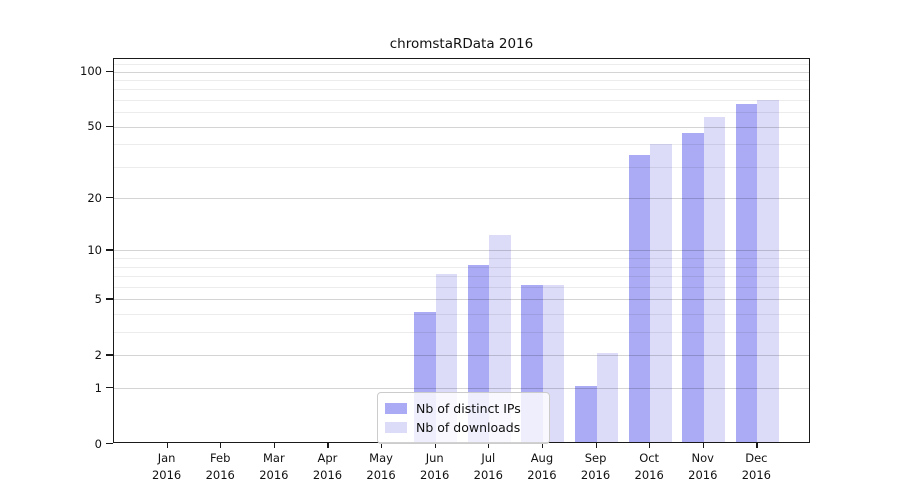  Describe the element at coordinates (703, 445) in the screenshot. I see `x-tick-nov` at that location.